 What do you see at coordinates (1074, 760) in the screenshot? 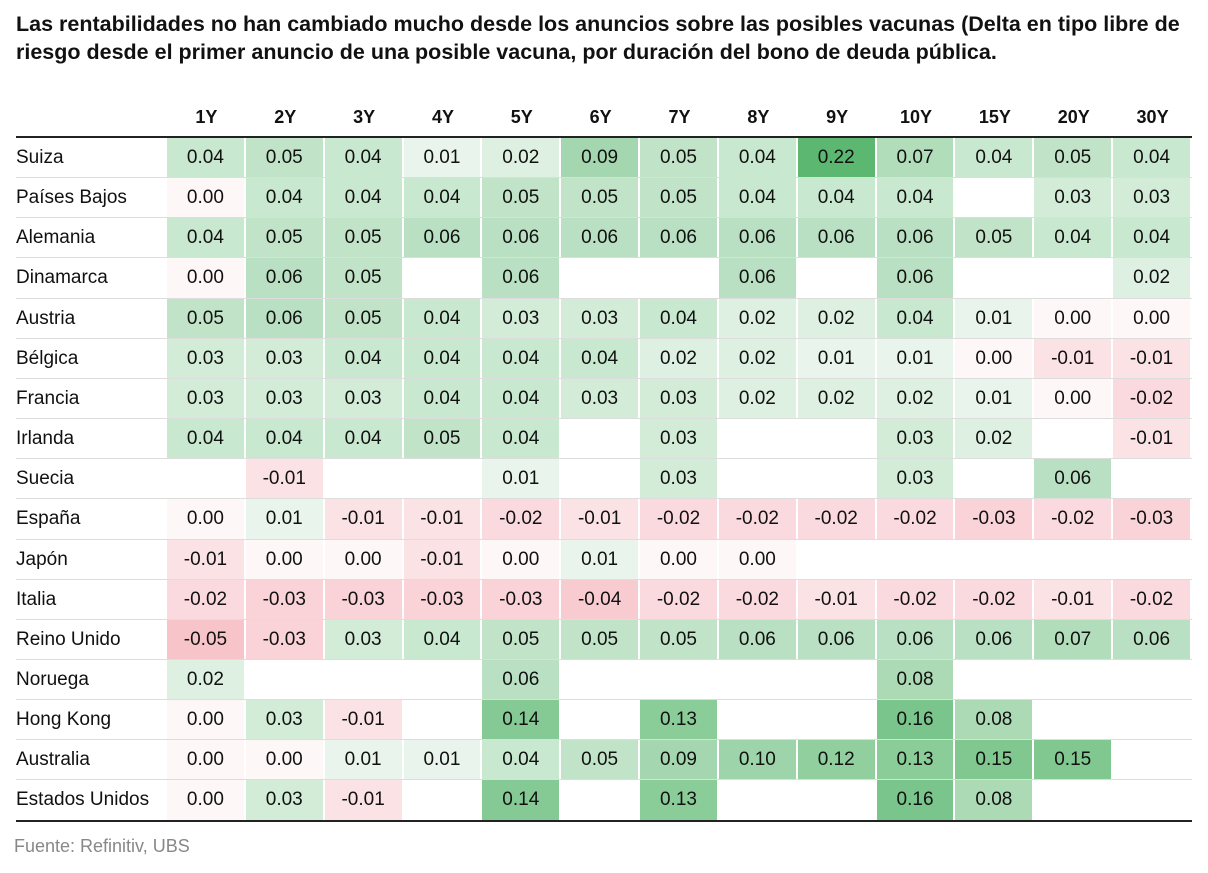
I see `data-cell: 0.15` at bounding box center [1074, 760].